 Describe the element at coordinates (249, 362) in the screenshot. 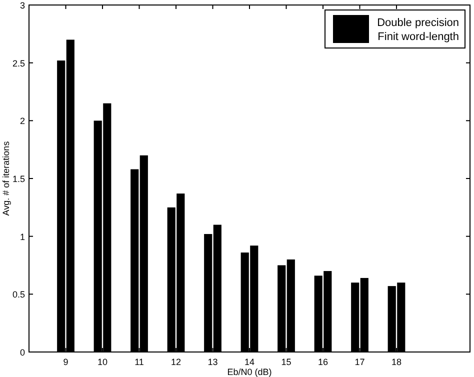

I see `x-tick-label: 14` at that location.